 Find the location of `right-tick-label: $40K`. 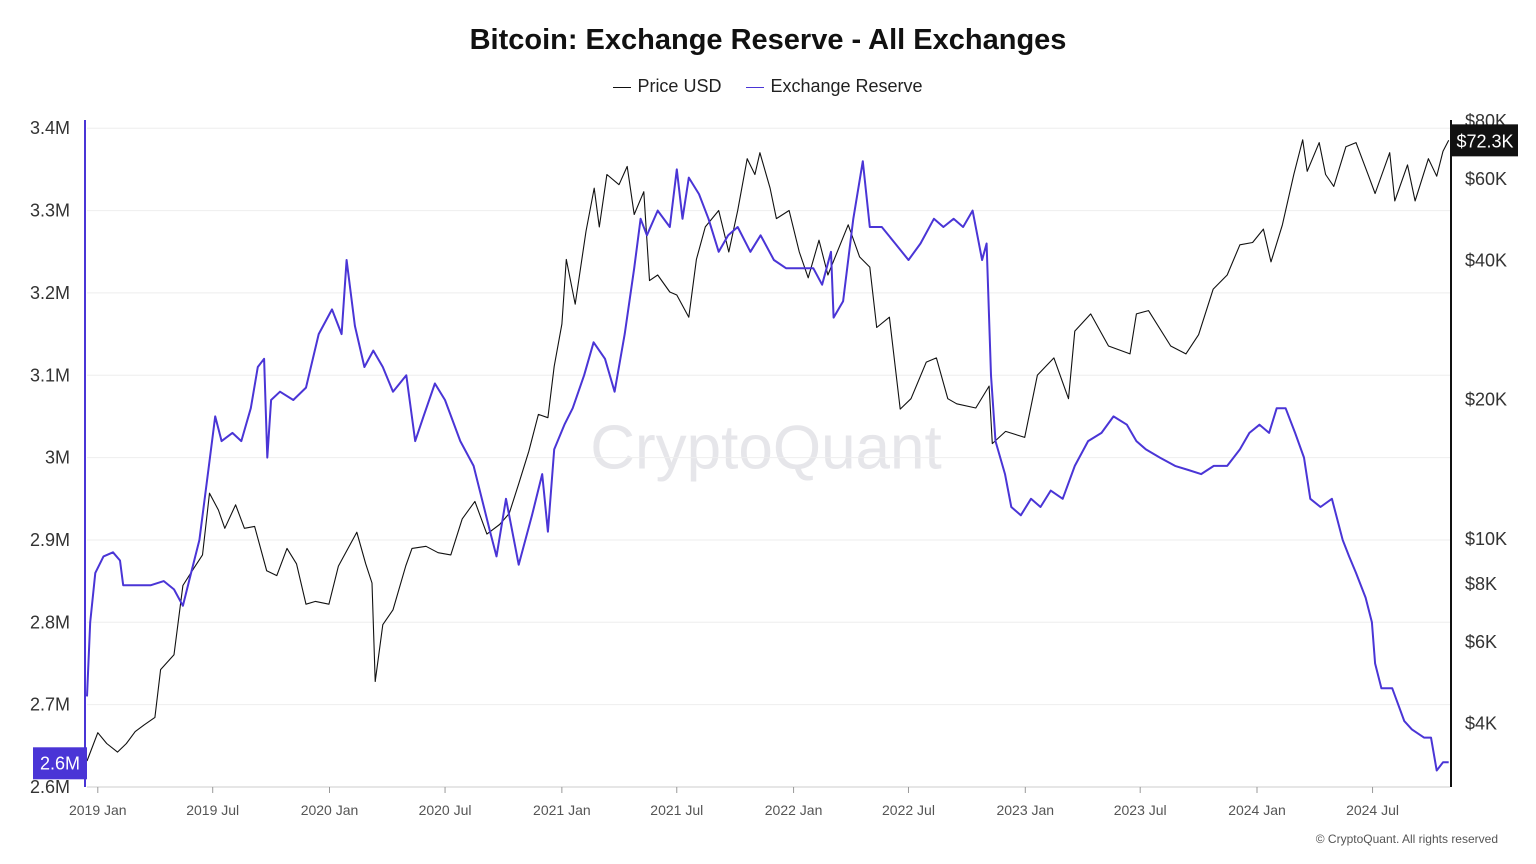

right-tick-label: $40K is located at coordinates (1486, 260).